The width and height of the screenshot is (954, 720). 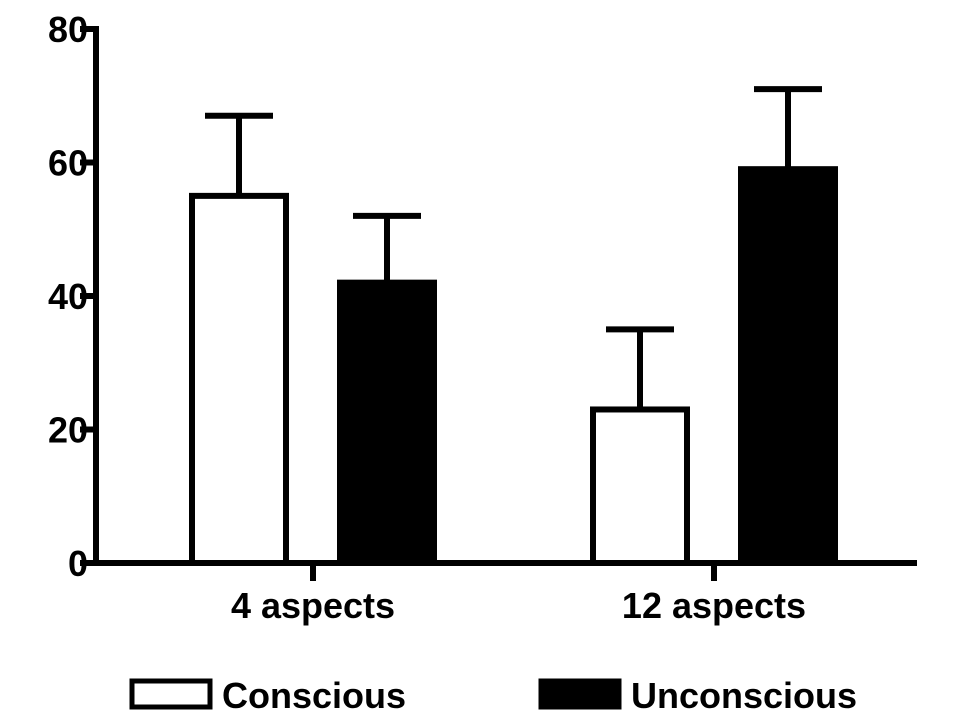 What do you see at coordinates (171, 694) in the screenshot?
I see `legend-swatch-conscious` at bounding box center [171, 694].